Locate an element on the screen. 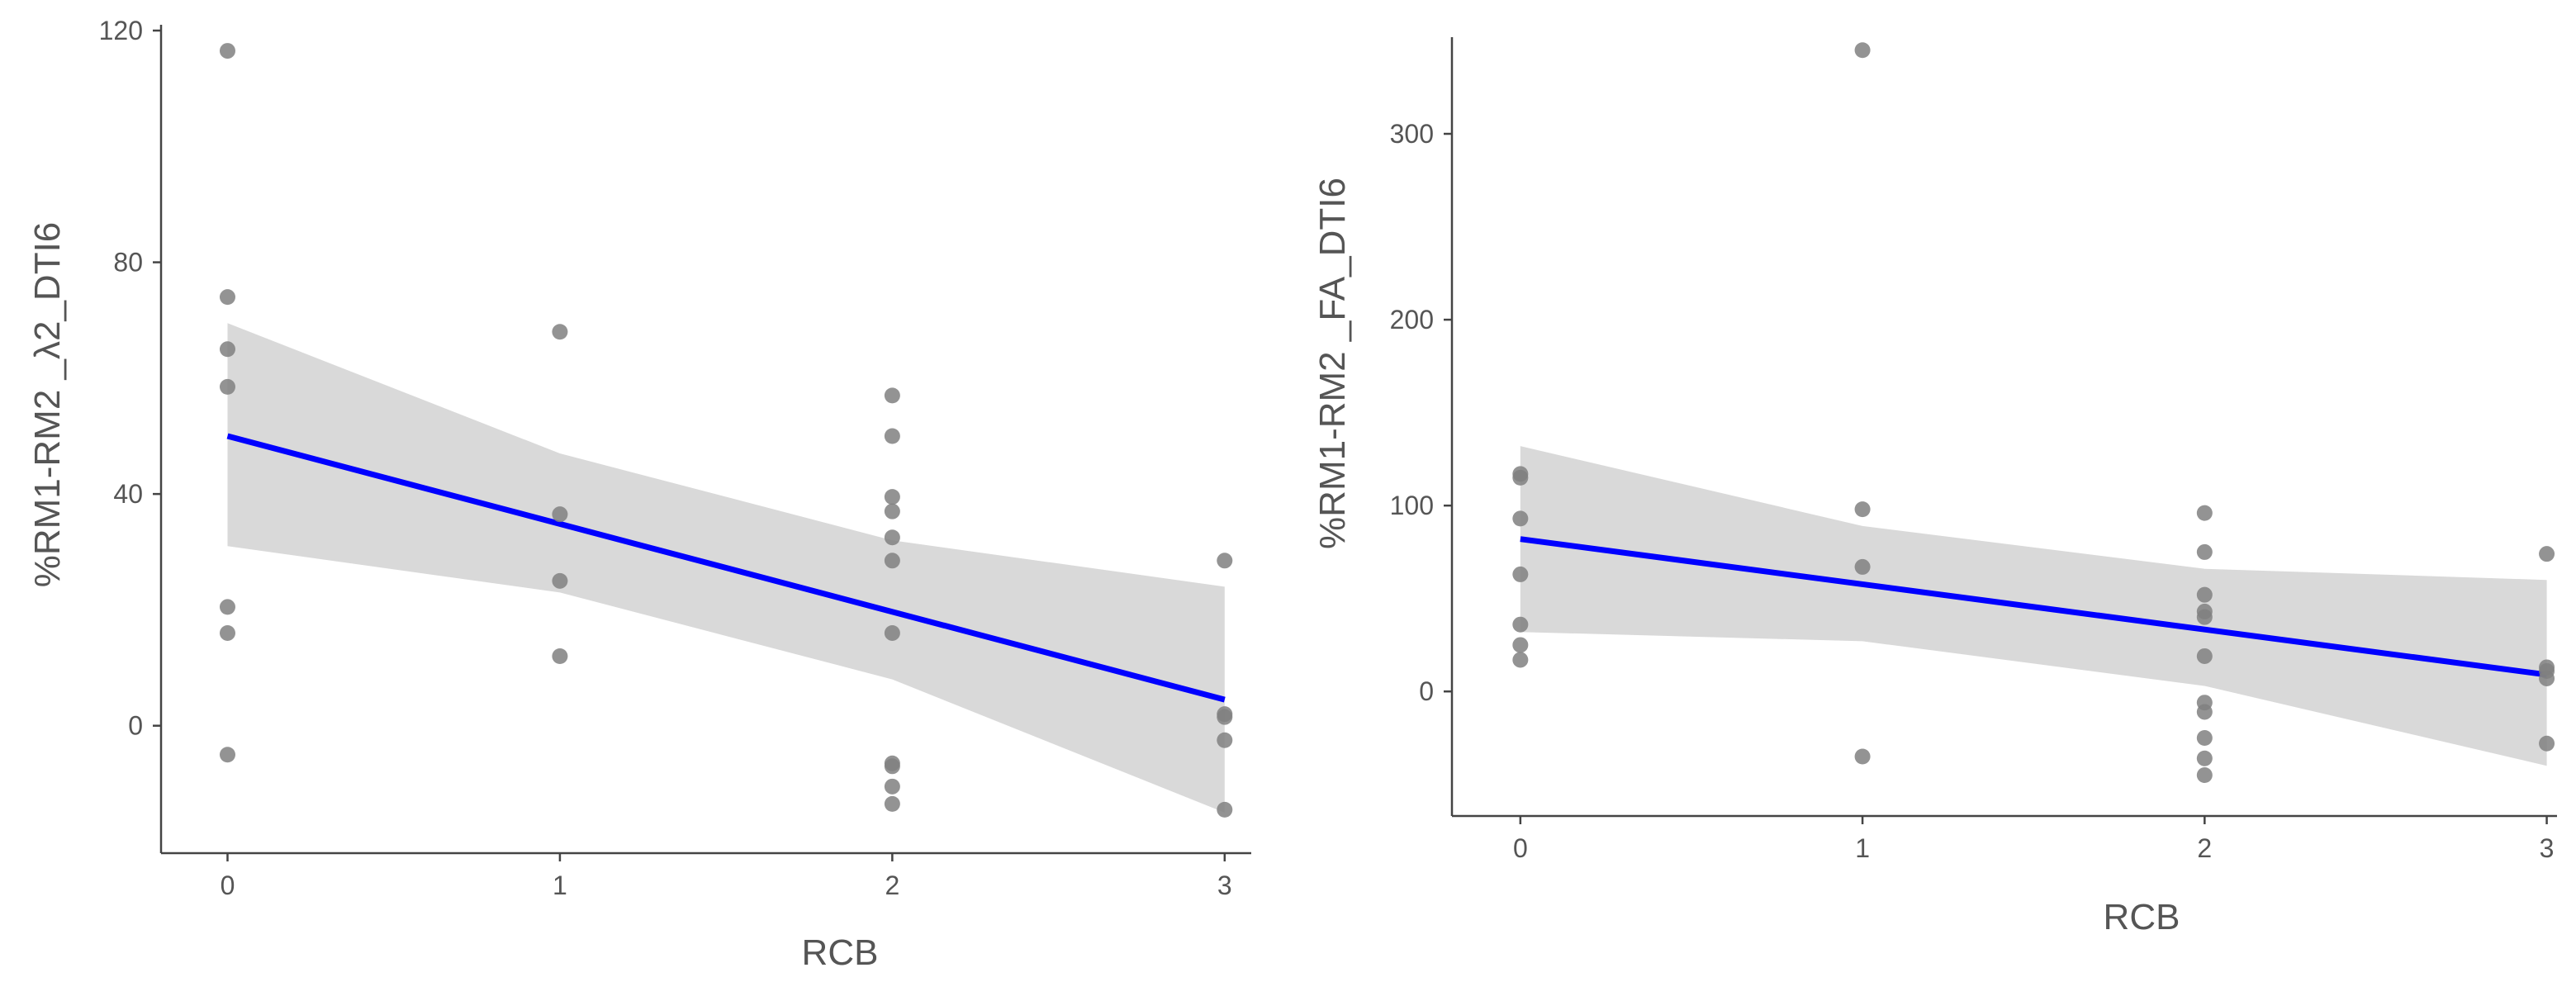  y-tick-label: 40 is located at coordinates (128, 494).